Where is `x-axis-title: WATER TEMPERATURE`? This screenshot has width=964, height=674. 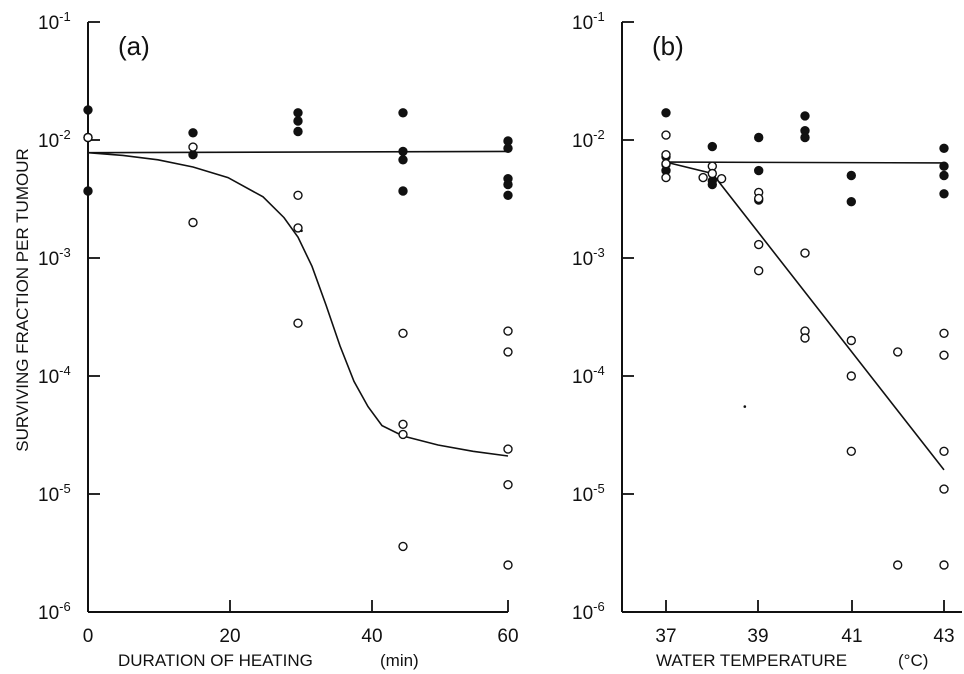
x-axis-title: WATER TEMPERATURE is located at coordinates (751, 660).